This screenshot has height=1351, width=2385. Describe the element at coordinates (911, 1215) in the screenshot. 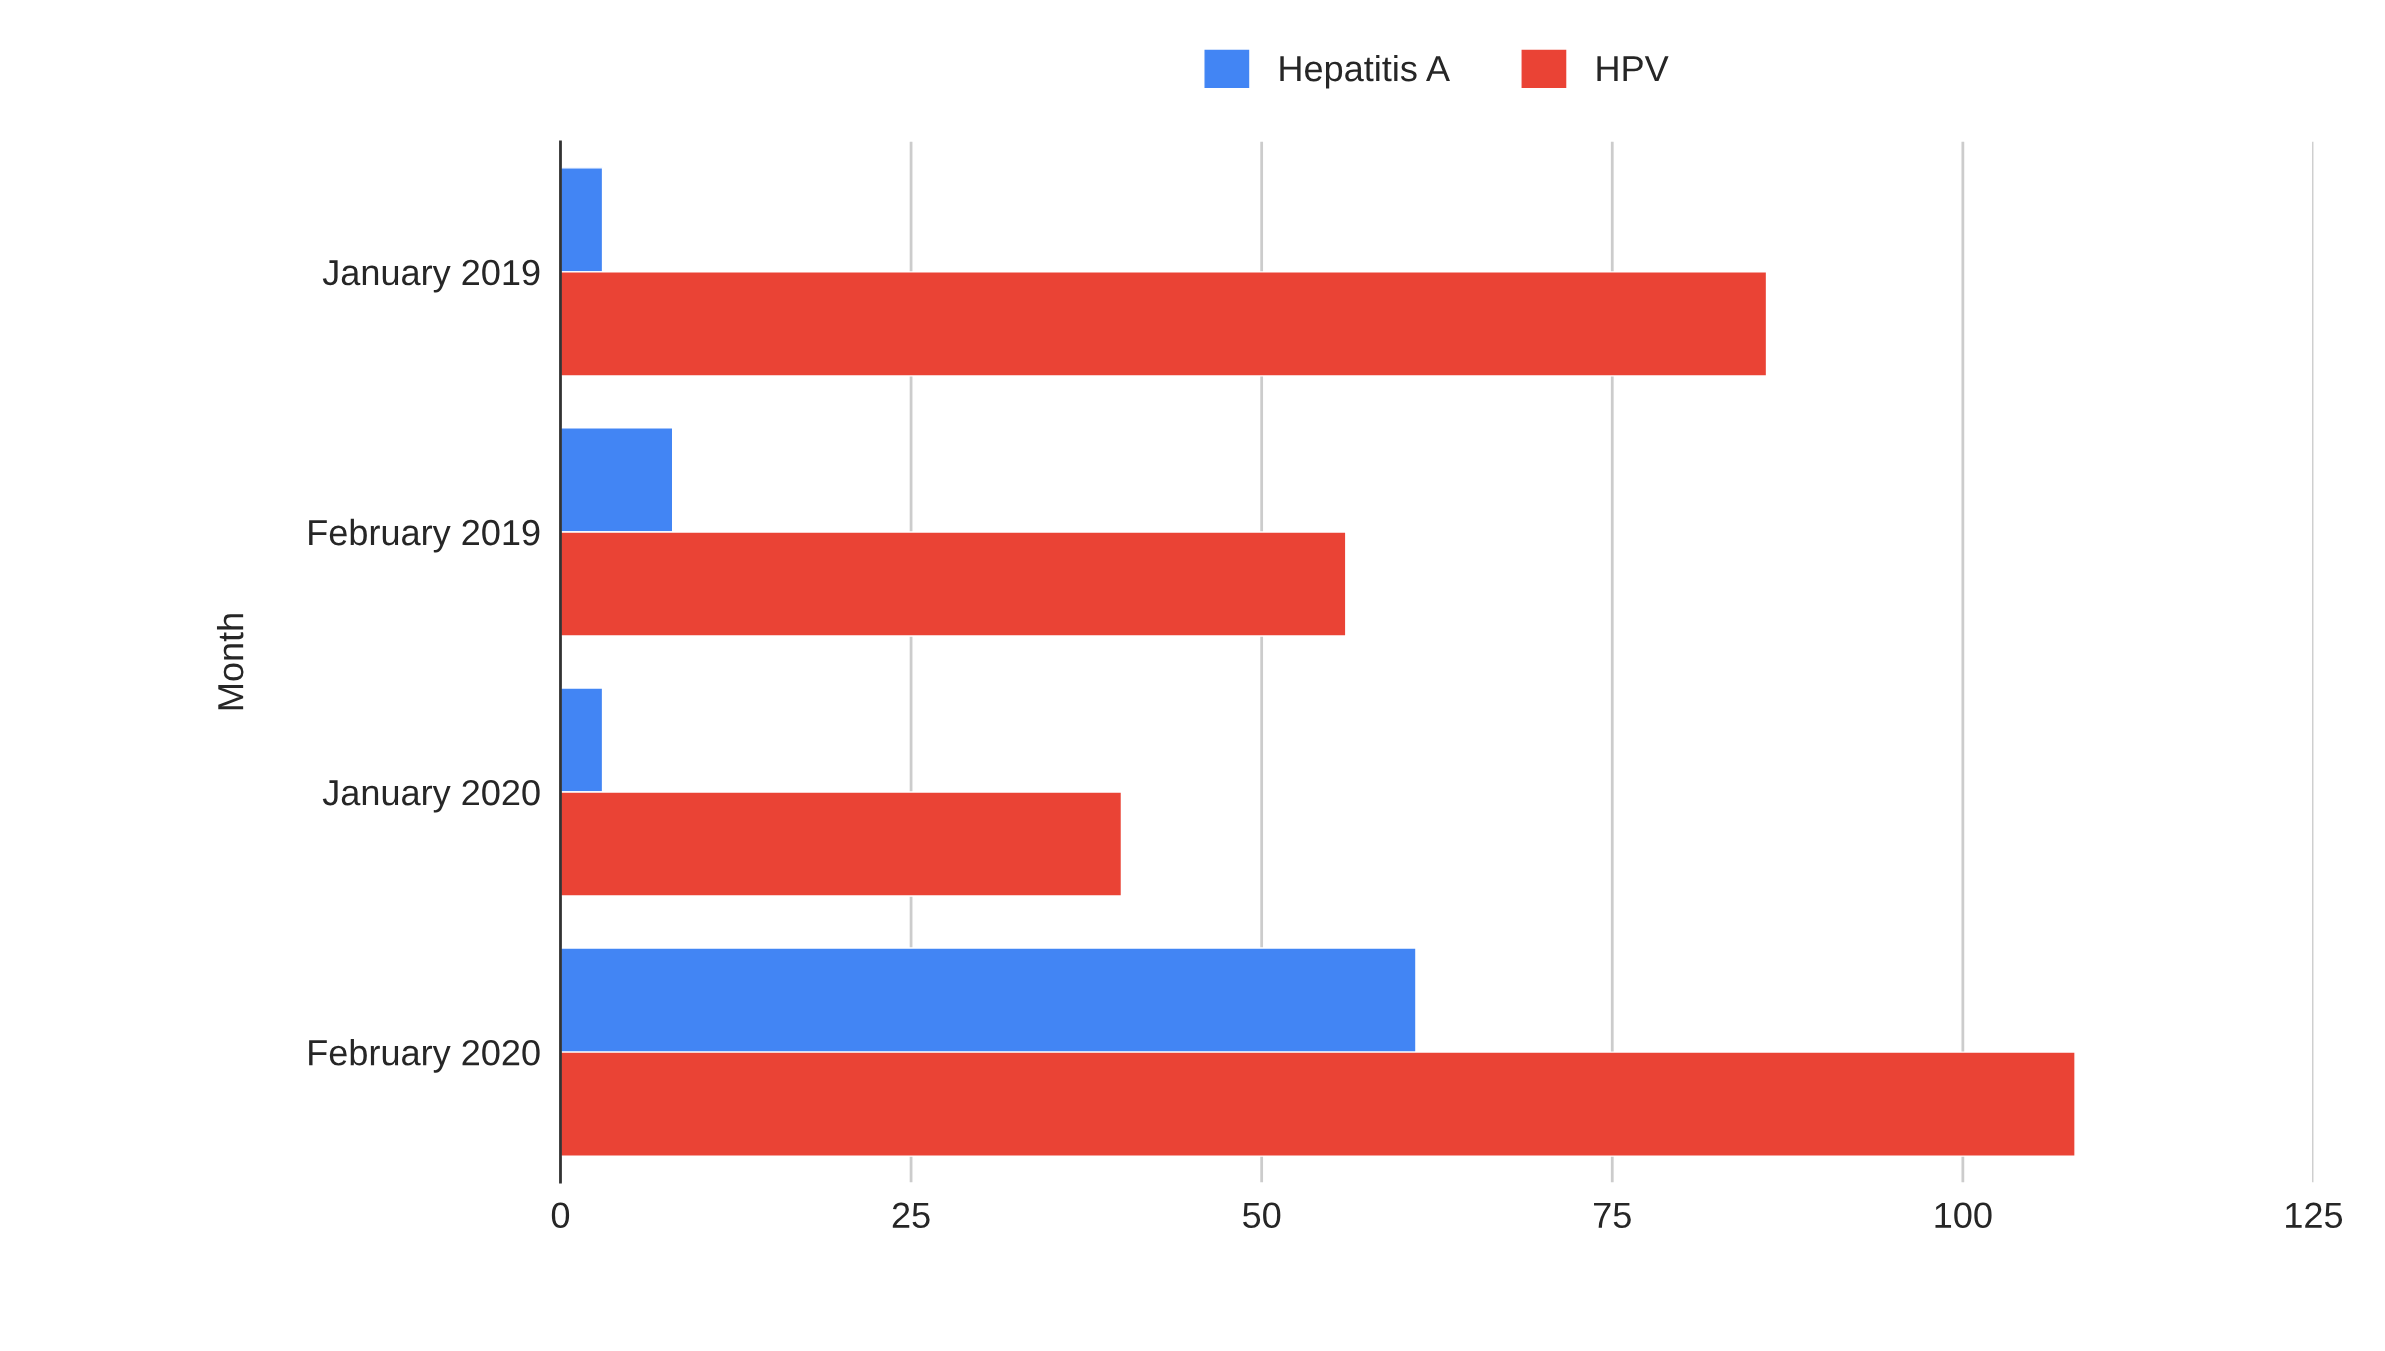

I see `x-tick-label: 25` at that location.